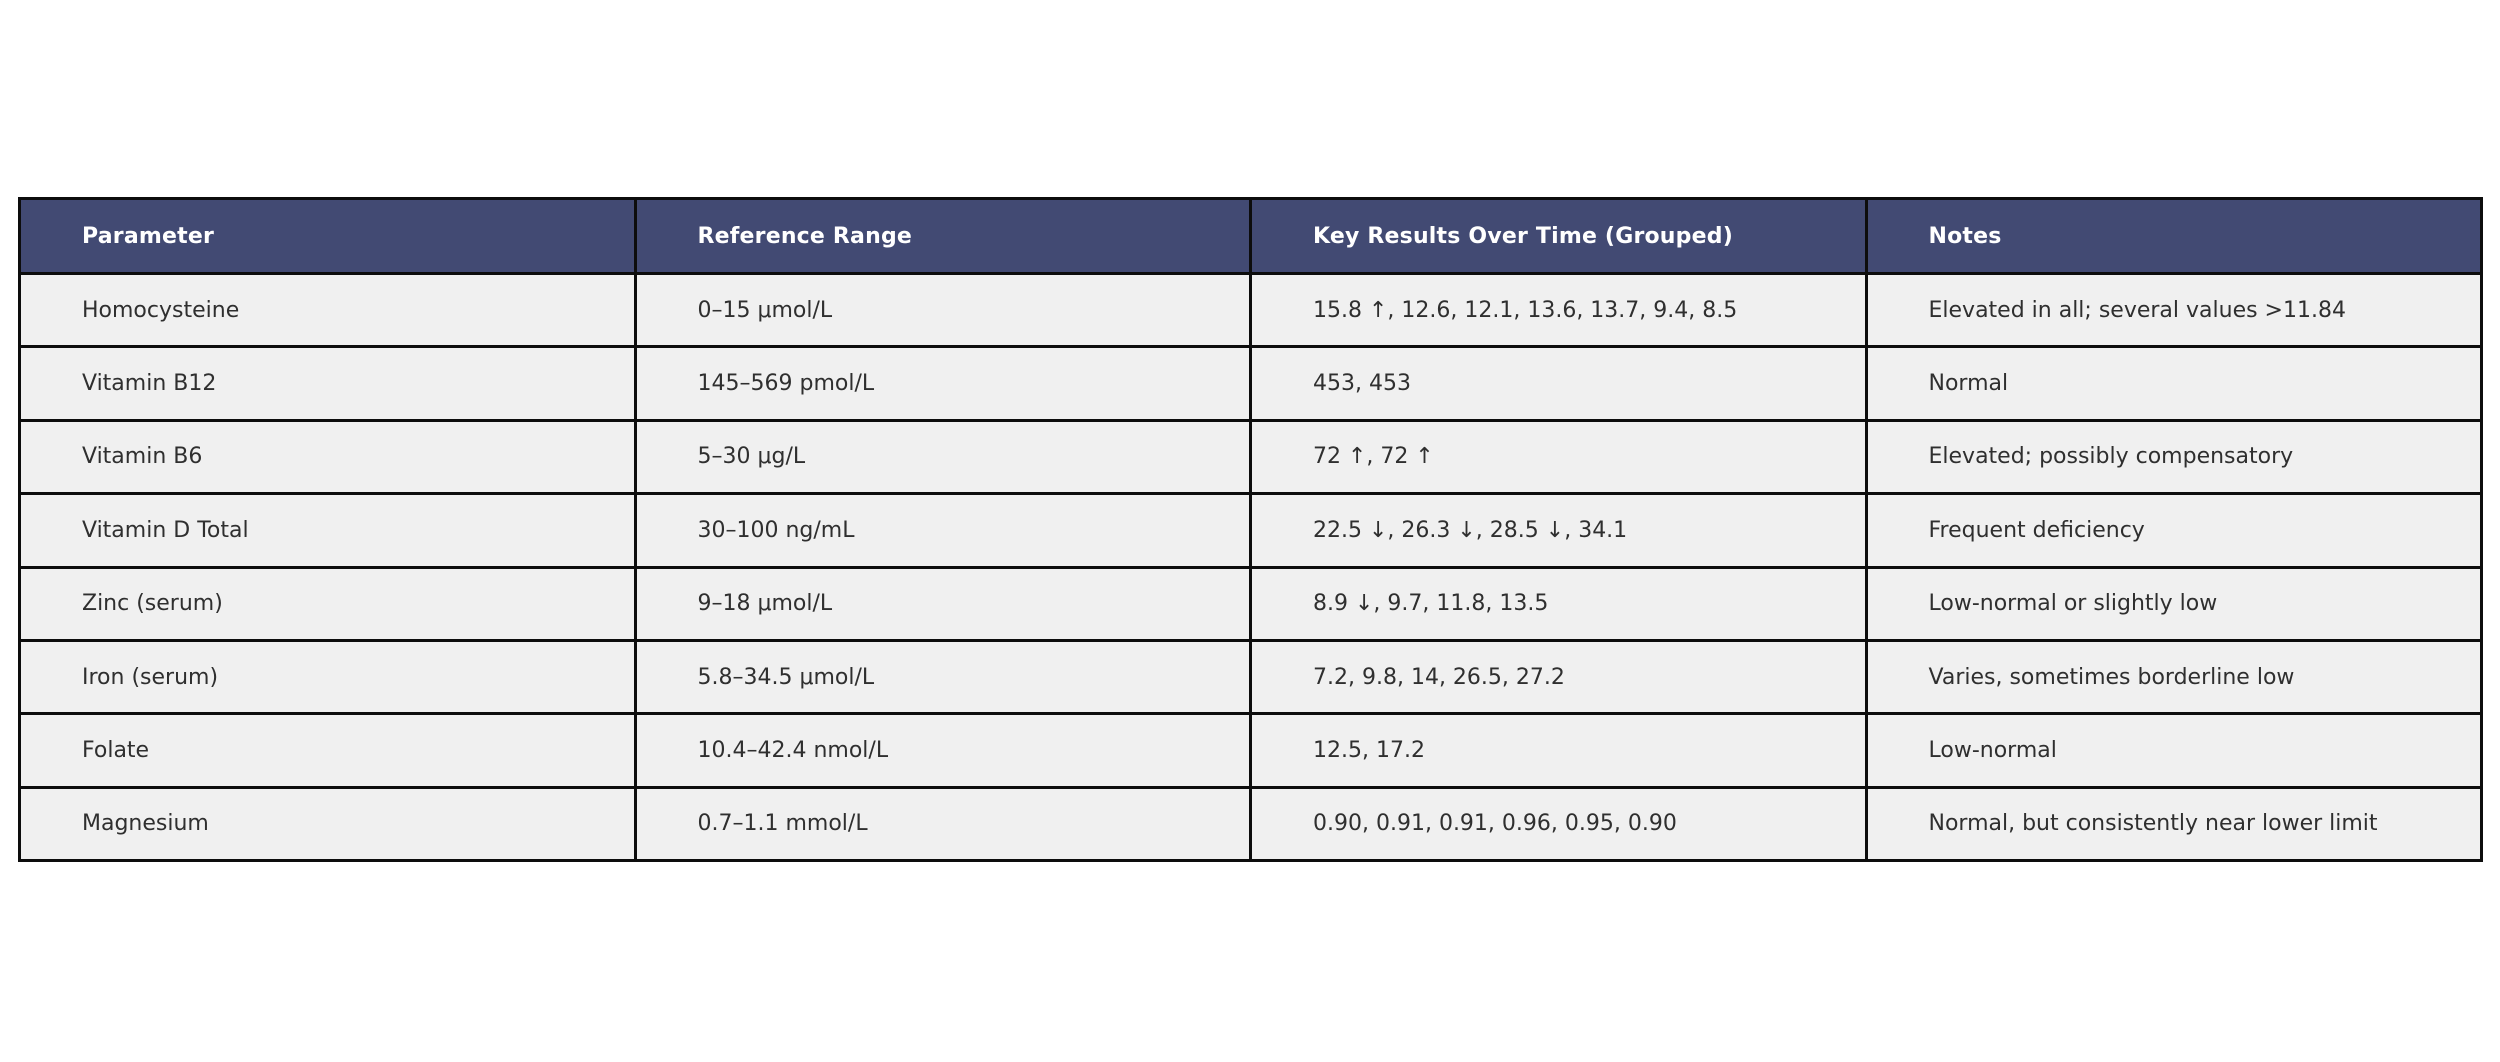 This screenshot has height=1062, width=2500. Describe the element at coordinates (327, 236) in the screenshot. I see `column-header-parameter: Parameter` at that location.